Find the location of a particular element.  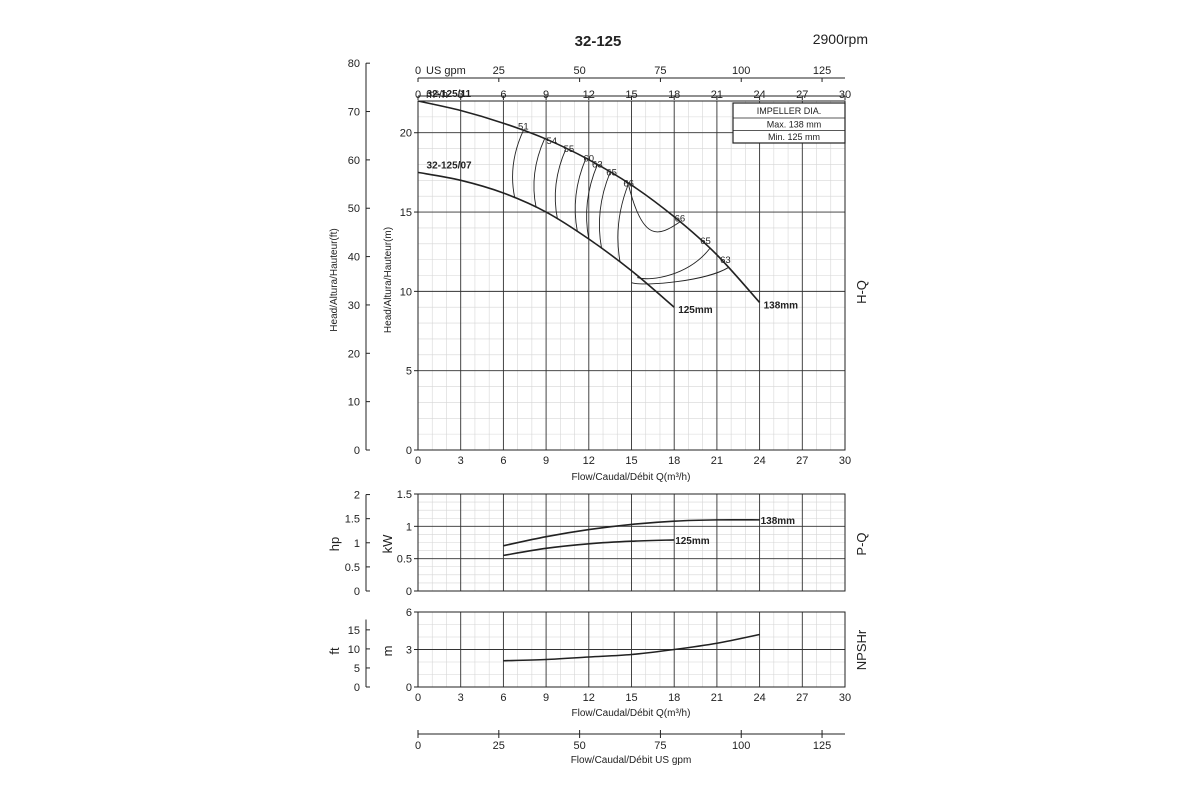

npsh-x-tick-label: 12 is located at coordinates (589, 698).